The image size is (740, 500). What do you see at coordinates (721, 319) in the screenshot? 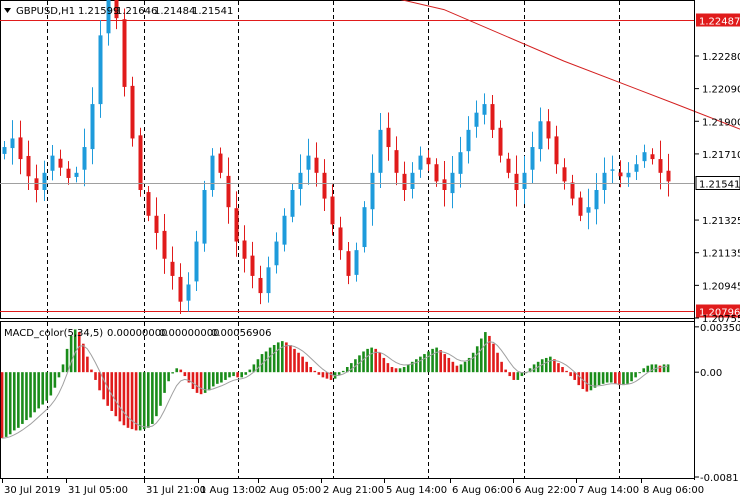
I see `price-tick-label: 1.20755` at bounding box center [721, 319].